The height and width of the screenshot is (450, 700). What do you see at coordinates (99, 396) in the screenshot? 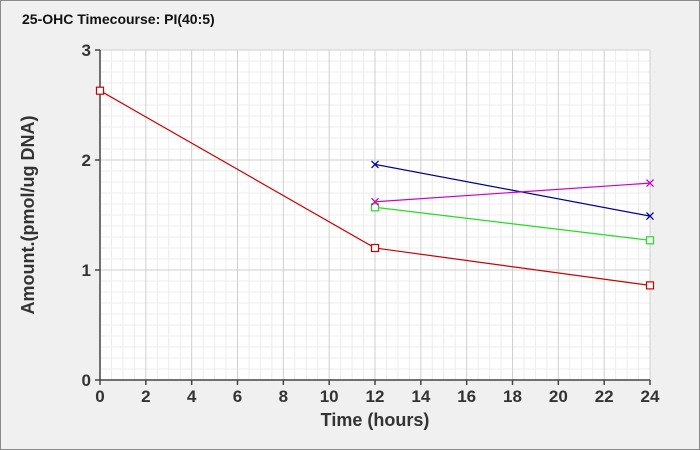
I see `x-tick-label: 0` at bounding box center [99, 396].